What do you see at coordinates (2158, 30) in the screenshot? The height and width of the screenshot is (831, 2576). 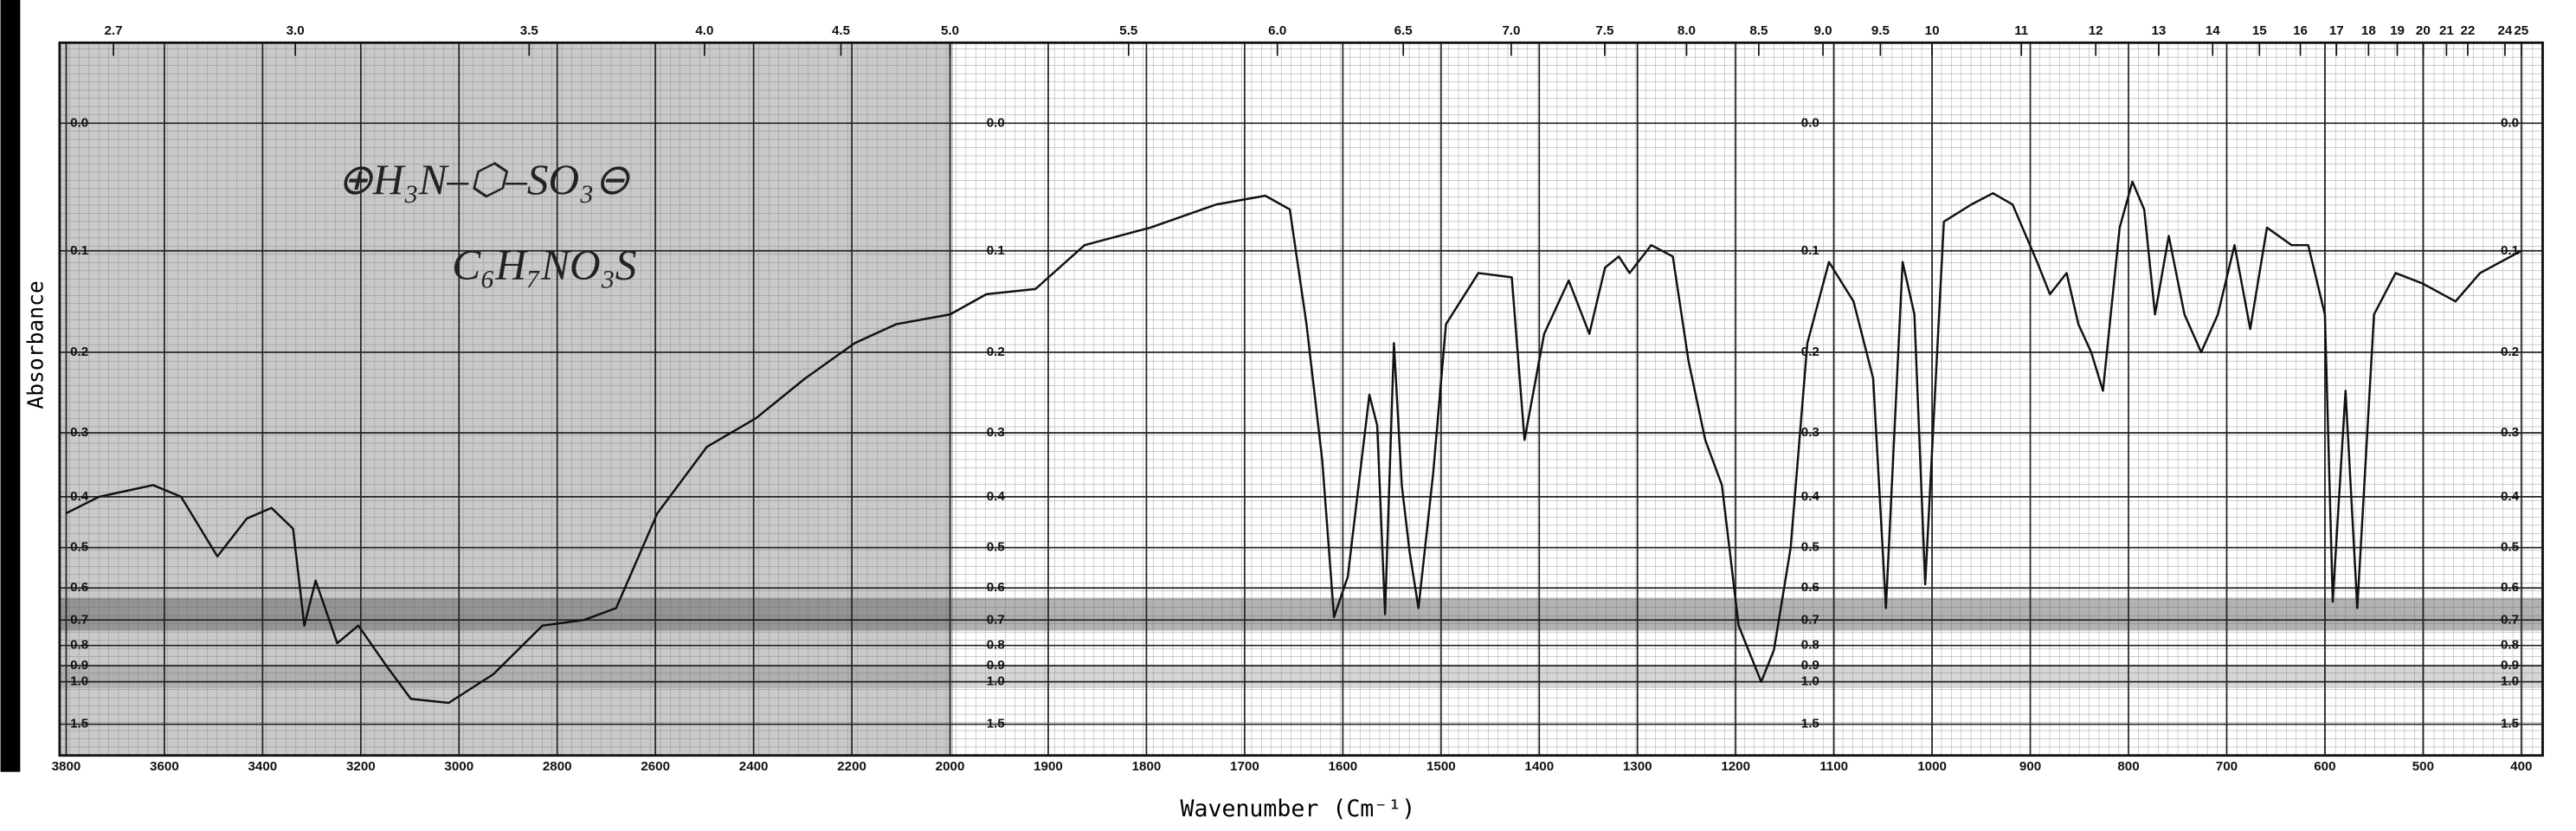 I see `x2-tick-label: 13` at bounding box center [2158, 30].